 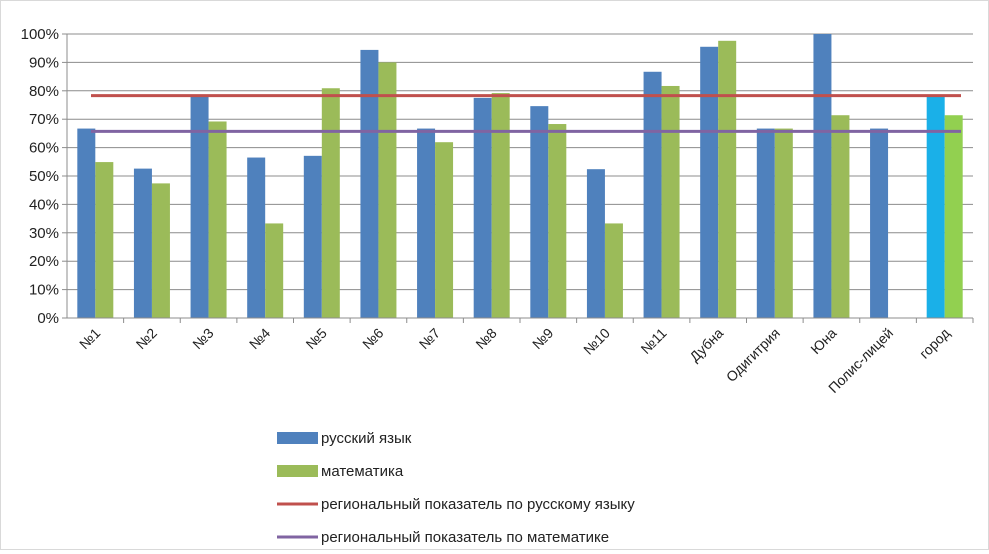 I want to click on y-tick-label: 80%, so click(x=44, y=91).